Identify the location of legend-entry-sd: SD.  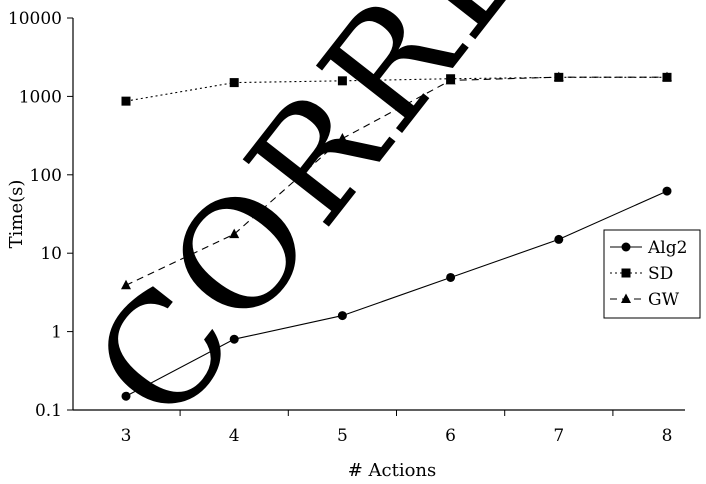
(641, 274).